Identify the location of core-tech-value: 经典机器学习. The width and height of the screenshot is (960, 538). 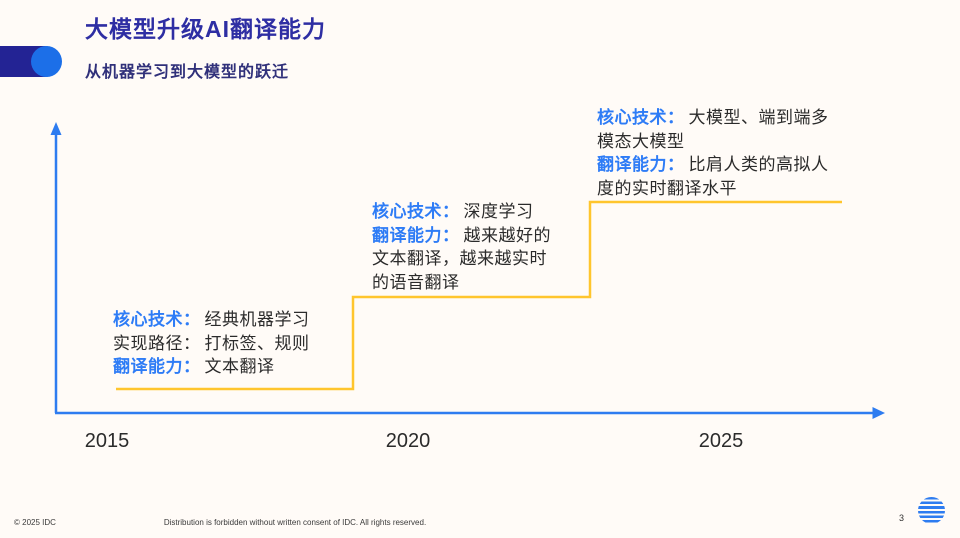
(257, 319).